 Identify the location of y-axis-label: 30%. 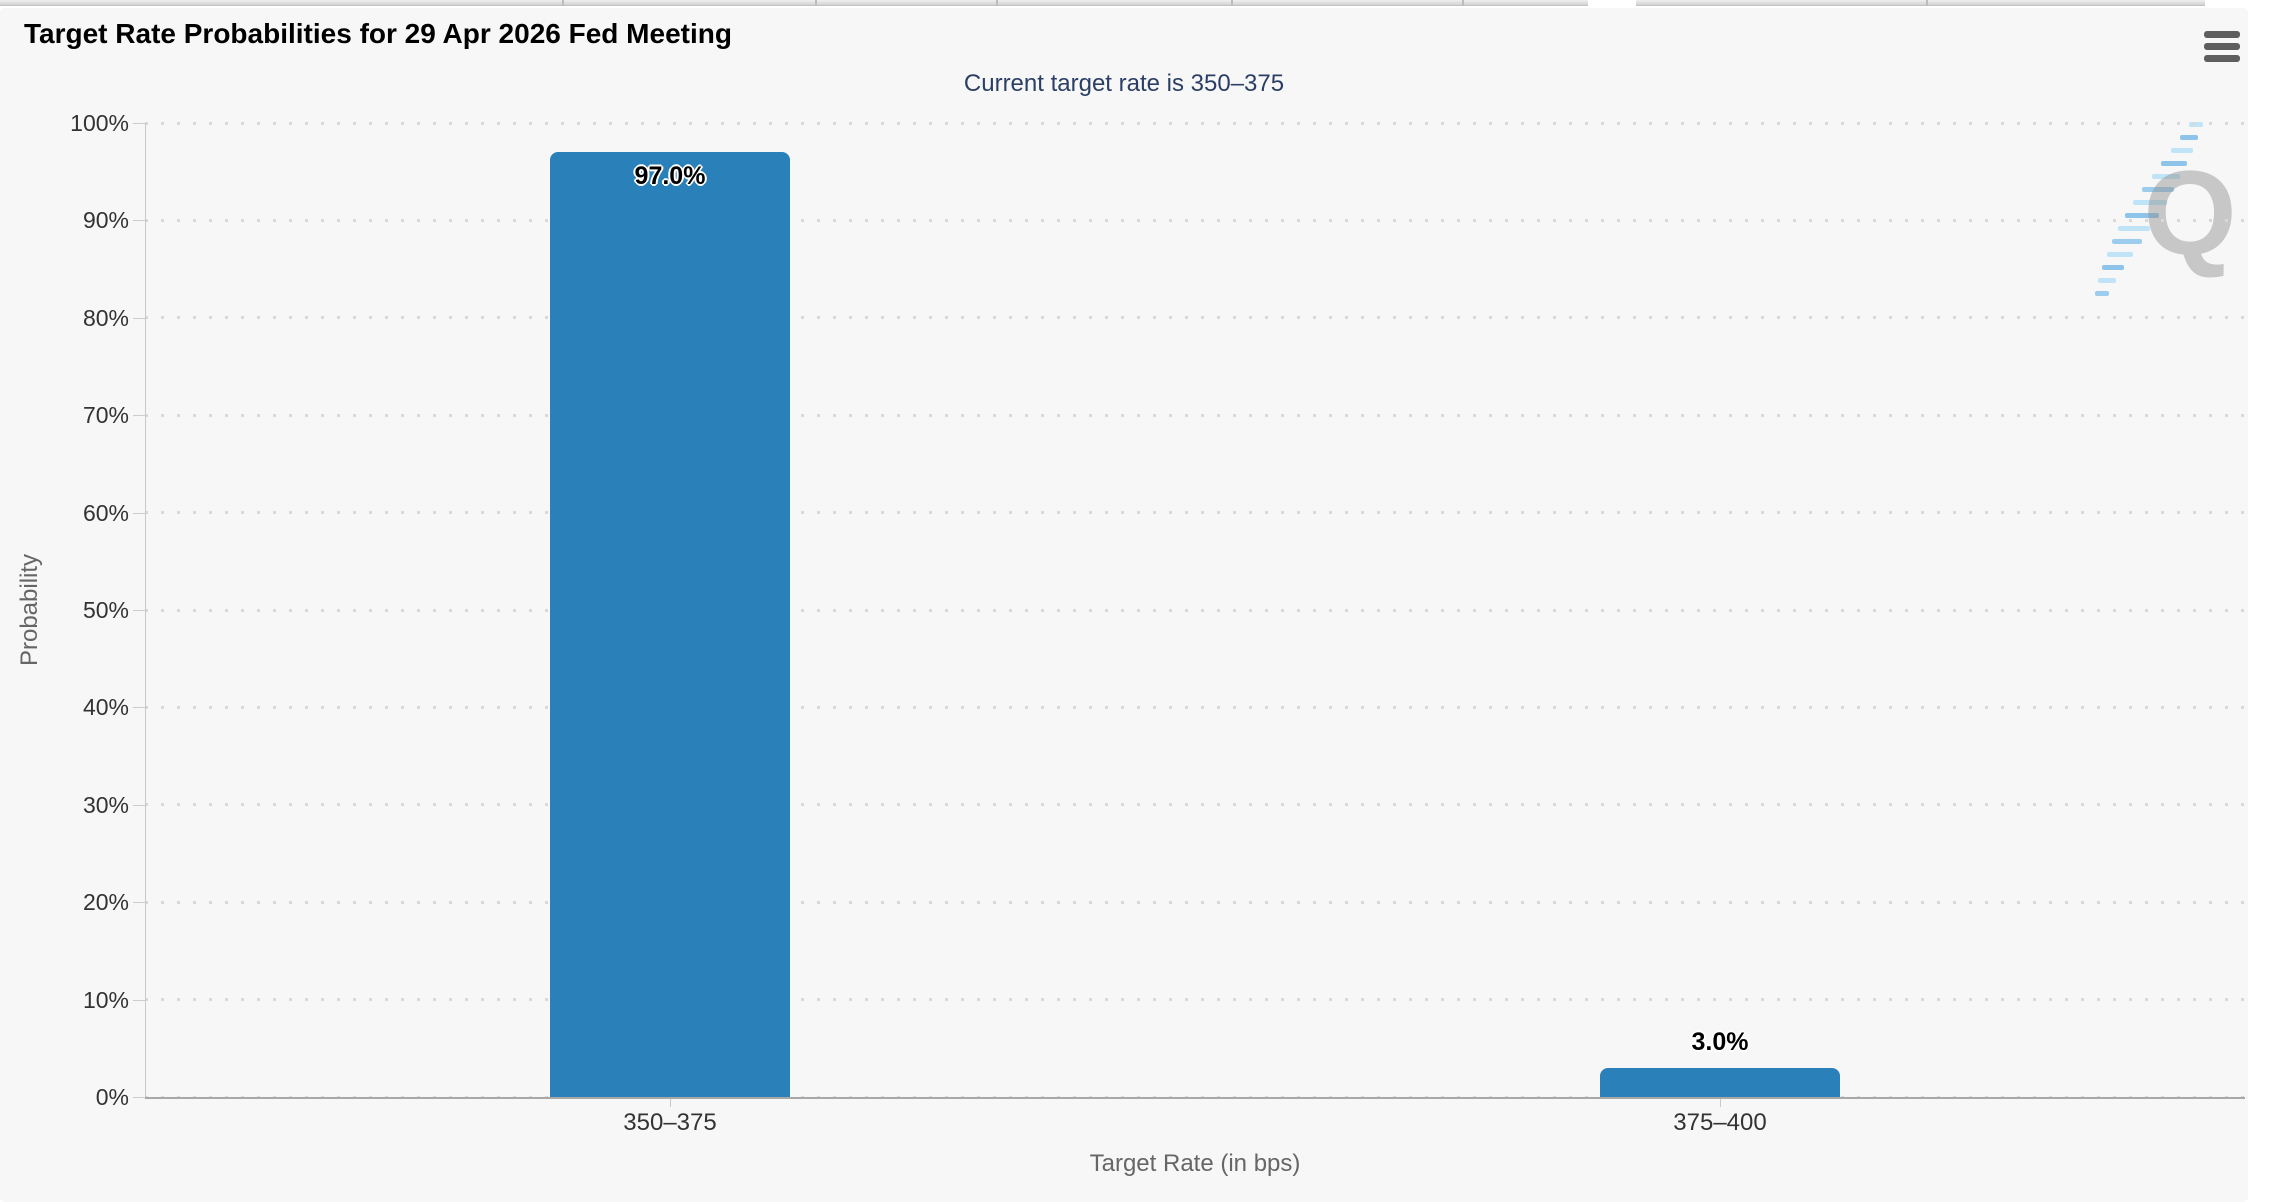
(105, 804).